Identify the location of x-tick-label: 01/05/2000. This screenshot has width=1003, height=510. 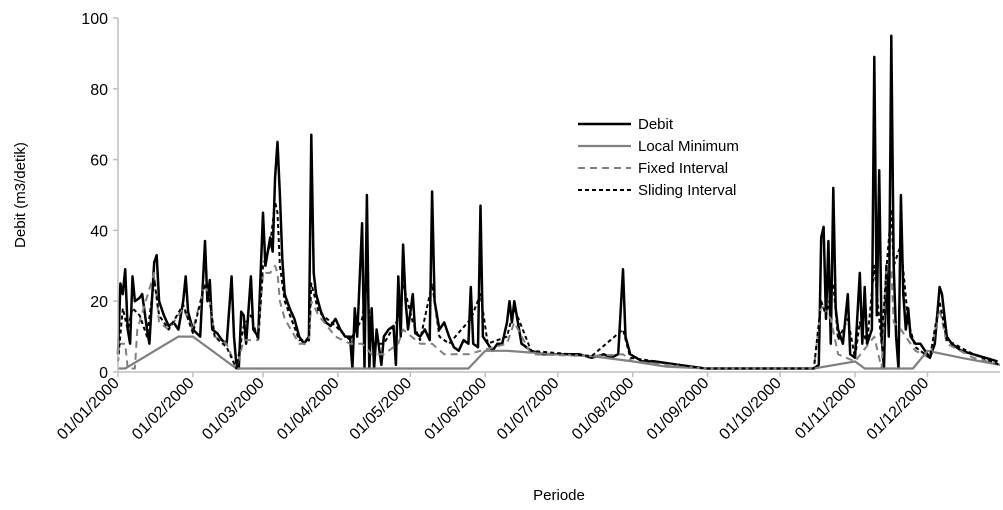
(381, 409).